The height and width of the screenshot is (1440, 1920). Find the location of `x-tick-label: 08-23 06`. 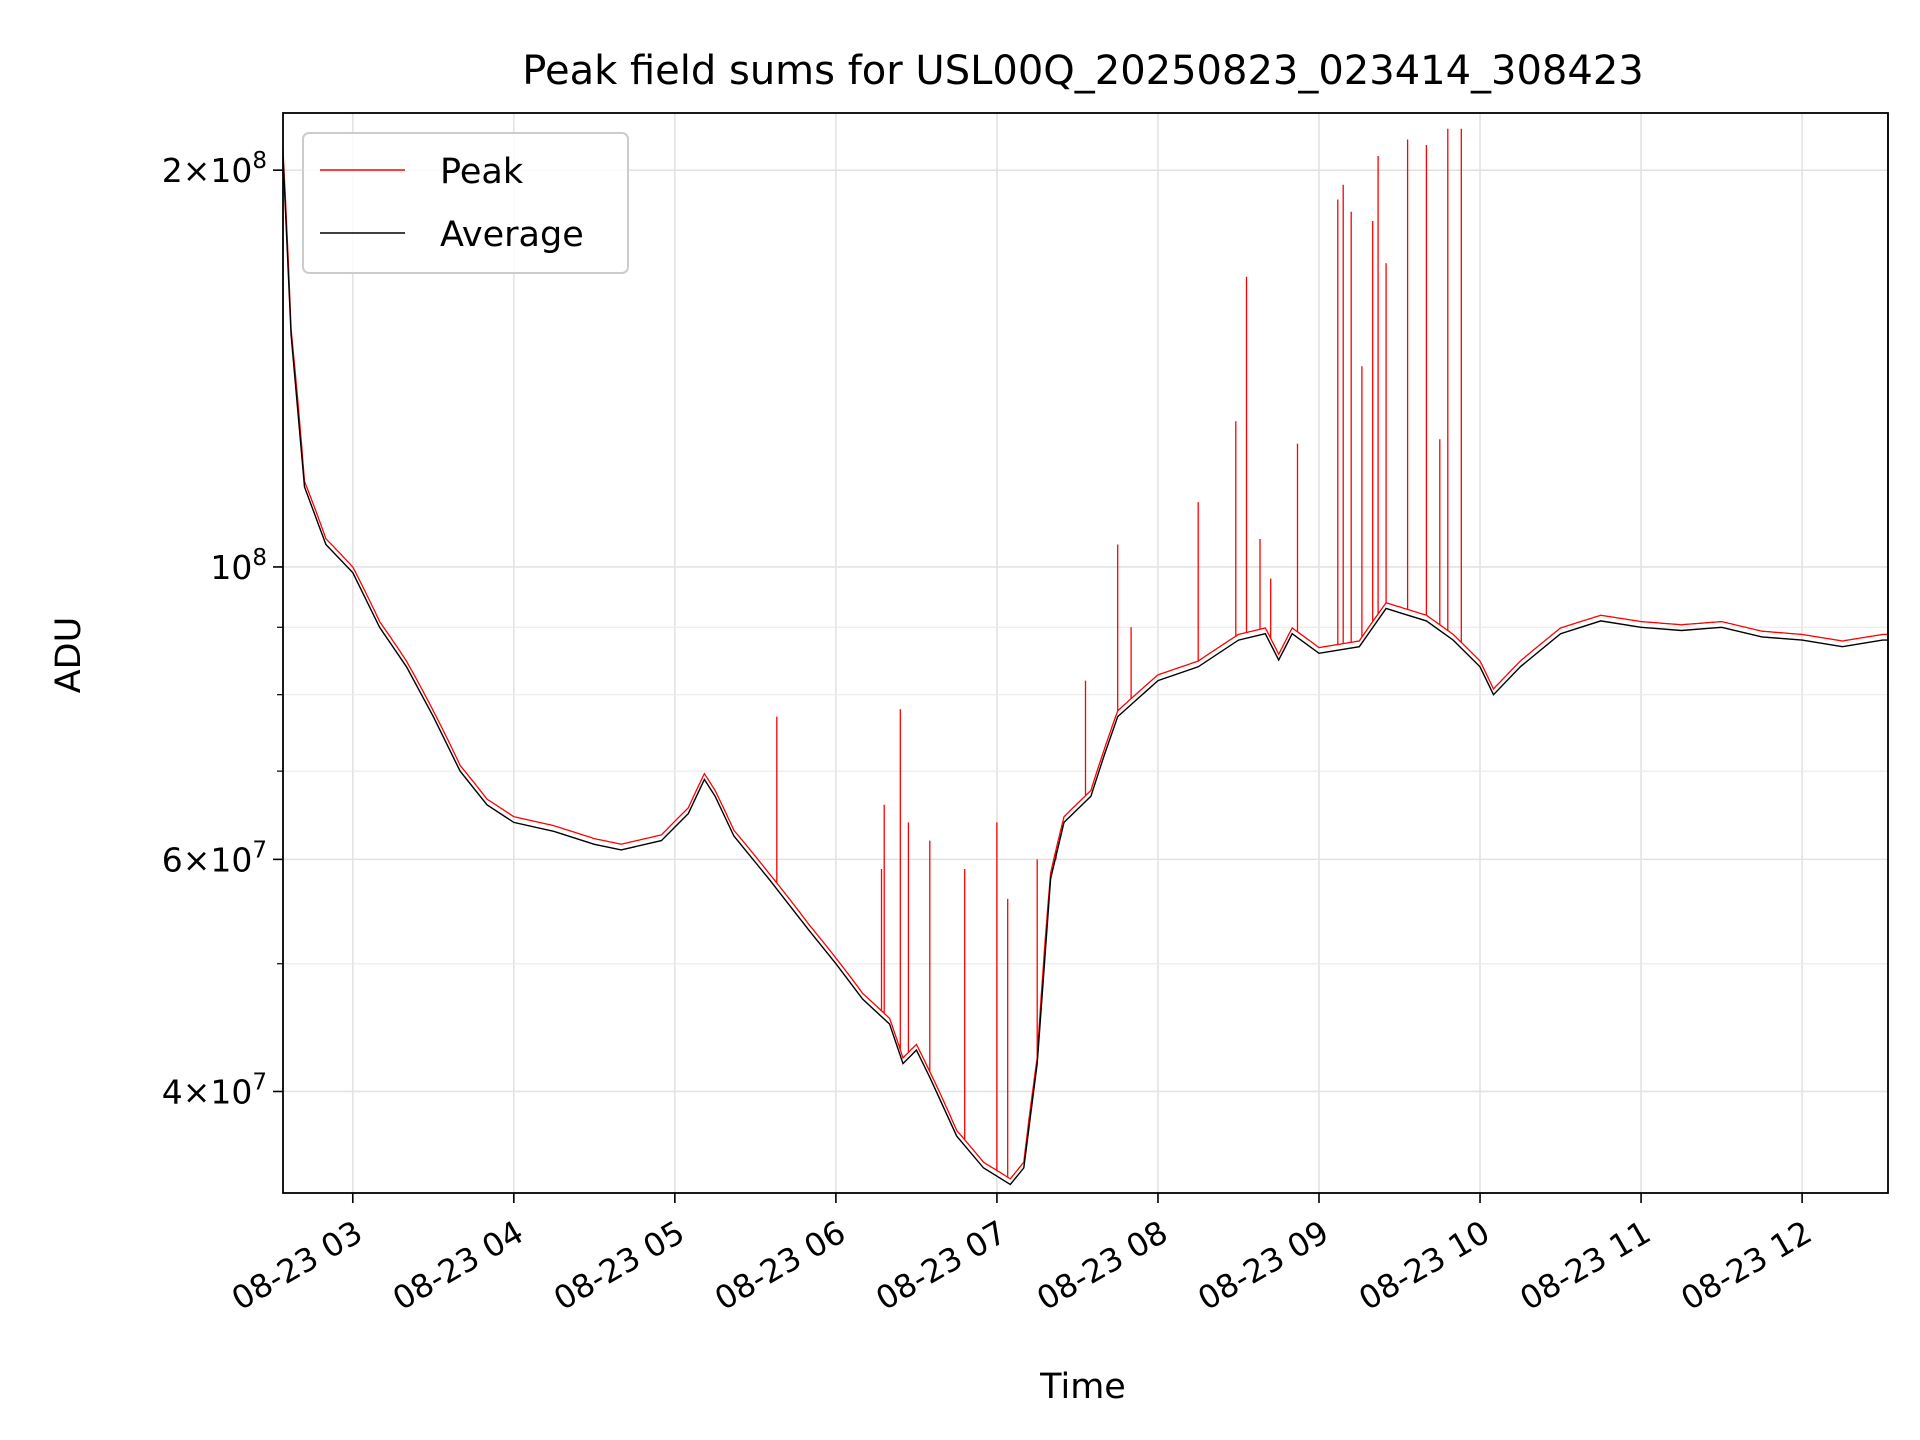

x-tick-label: 08-23 06 is located at coordinates (780, 1265).